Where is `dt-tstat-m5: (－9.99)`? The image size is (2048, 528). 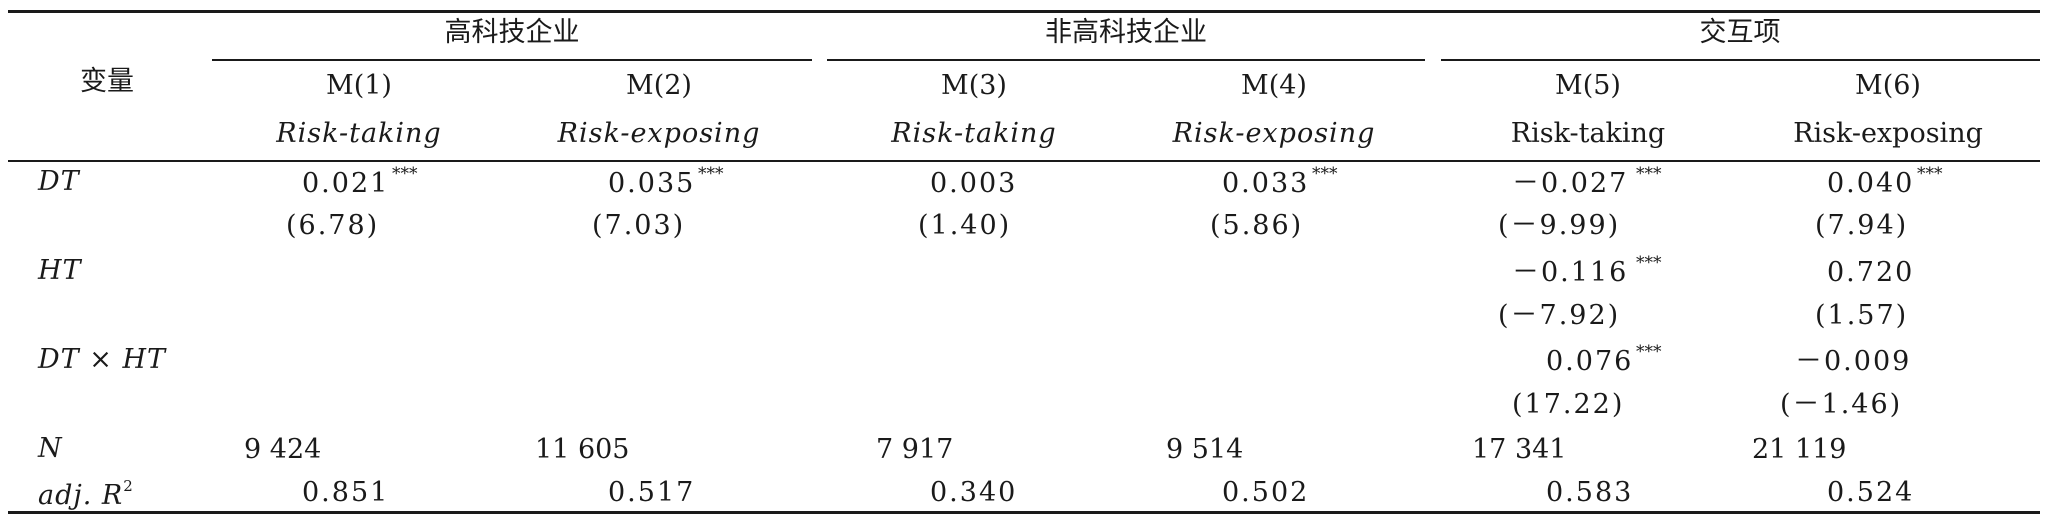
dt-tstat-m5: (－9.99) is located at coordinates (1559, 225).